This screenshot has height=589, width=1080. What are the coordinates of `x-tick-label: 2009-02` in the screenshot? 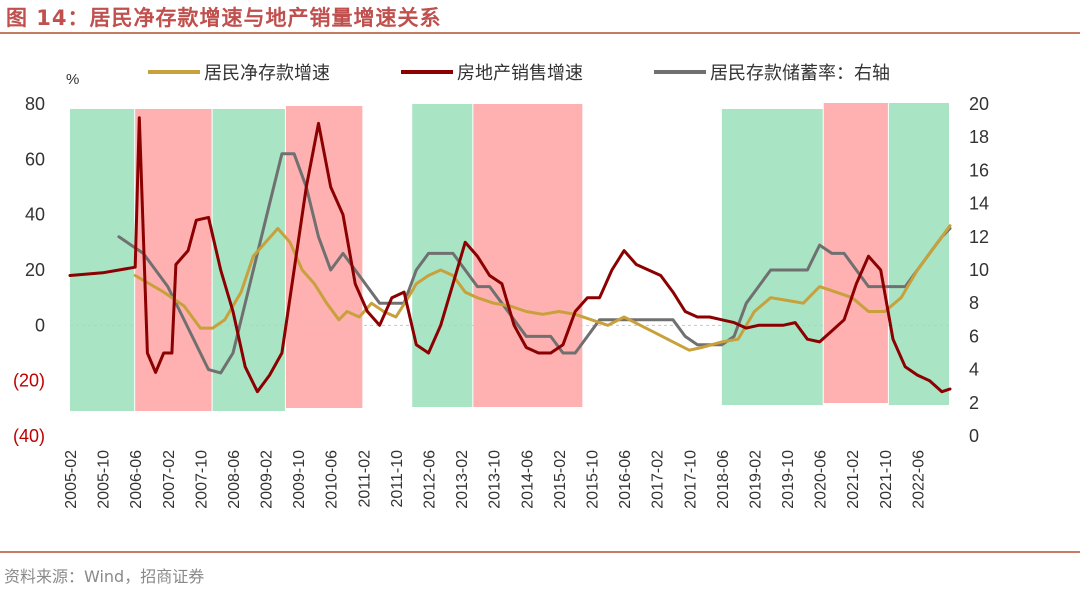 It's located at (267, 479).